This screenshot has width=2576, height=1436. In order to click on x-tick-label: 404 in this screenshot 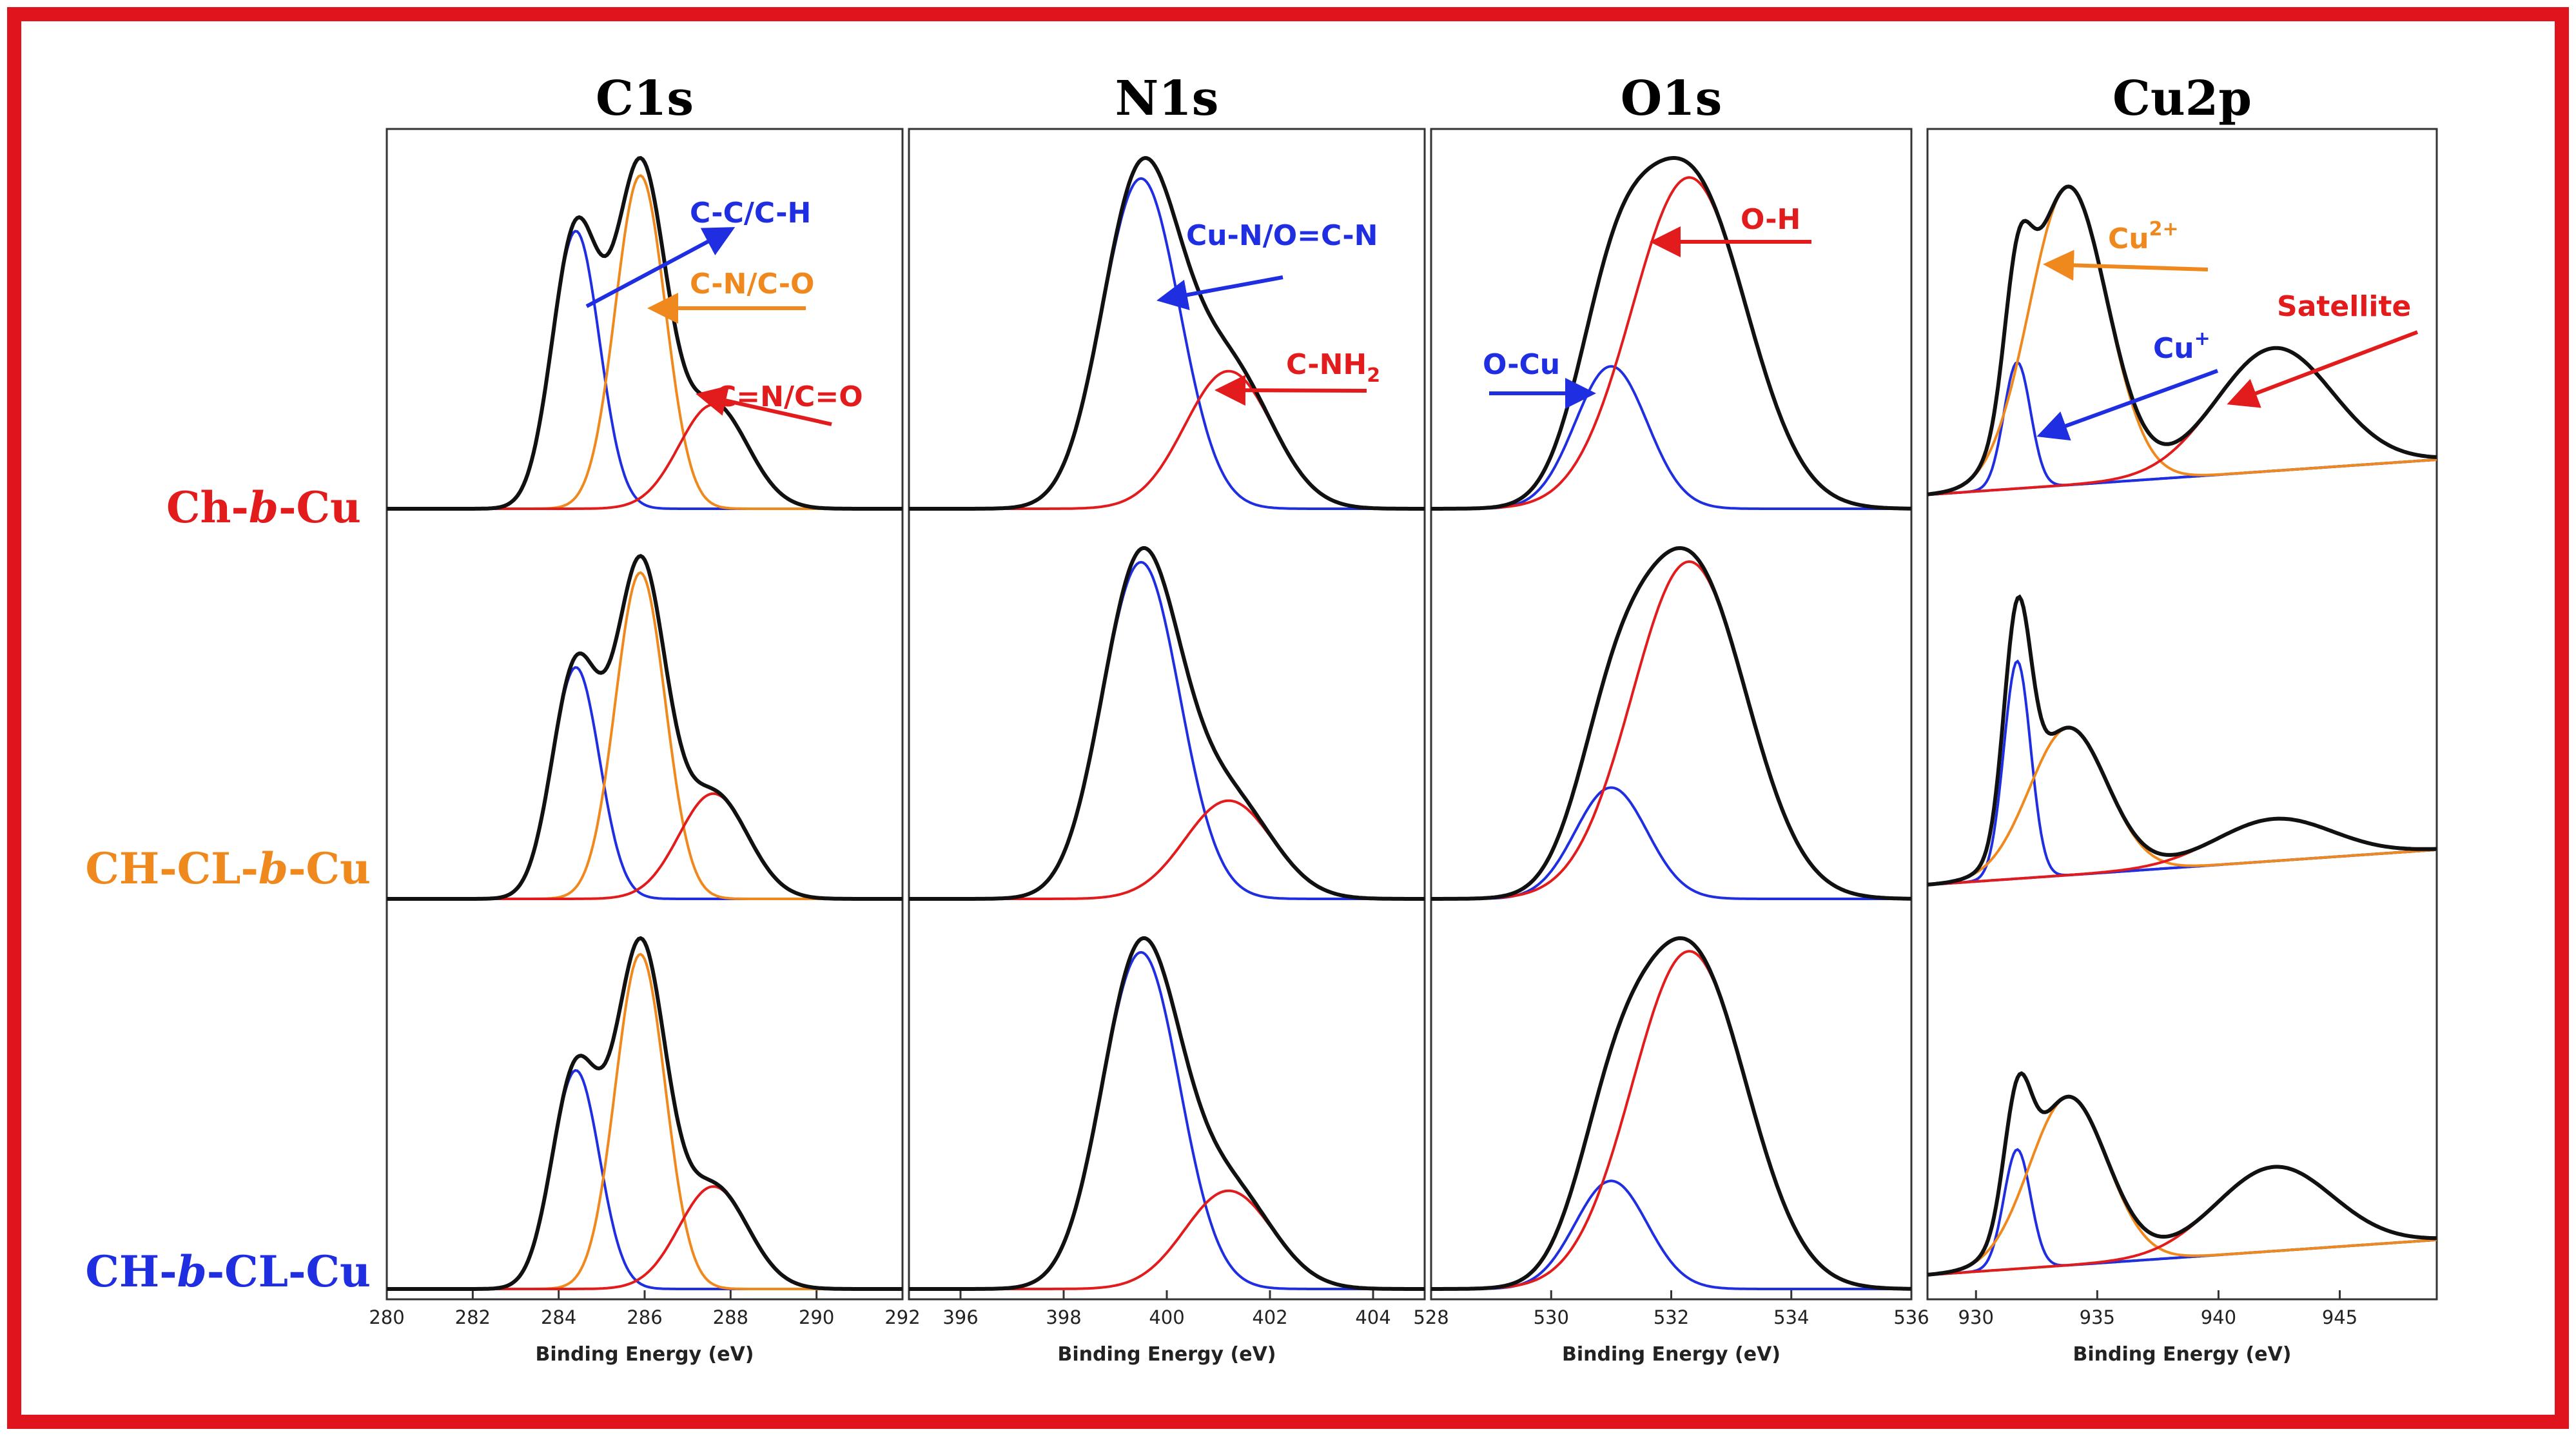, I will do `click(1373, 1317)`.